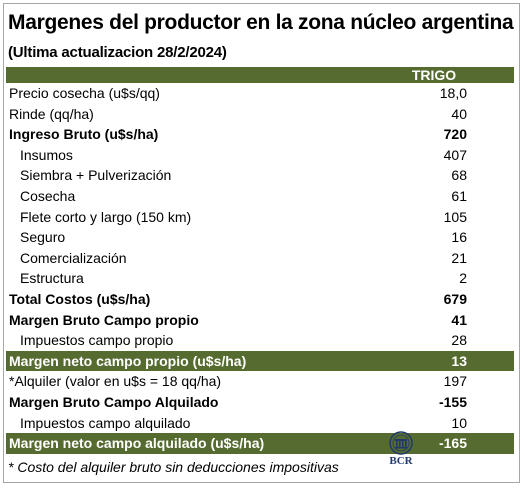 The image size is (525, 488). What do you see at coordinates (260, 134) in the screenshot?
I see `table-row: Ingreso Bruto (u$s/ha) 720` at bounding box center [260, 134].